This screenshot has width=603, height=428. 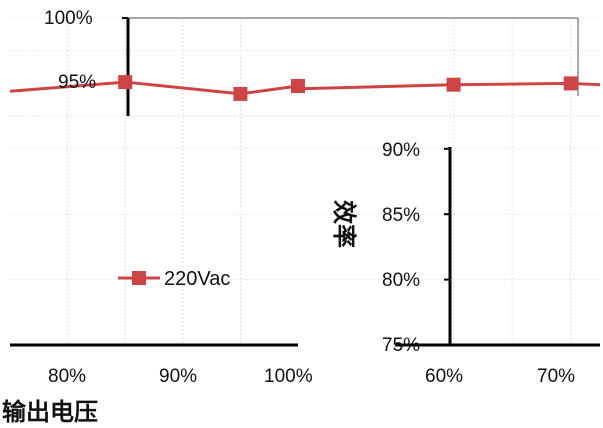 What do you see at coordinates (77, 82) in the screenshot?
I see `y-tick-label-95: 95%` at bounding box center [77, 82].